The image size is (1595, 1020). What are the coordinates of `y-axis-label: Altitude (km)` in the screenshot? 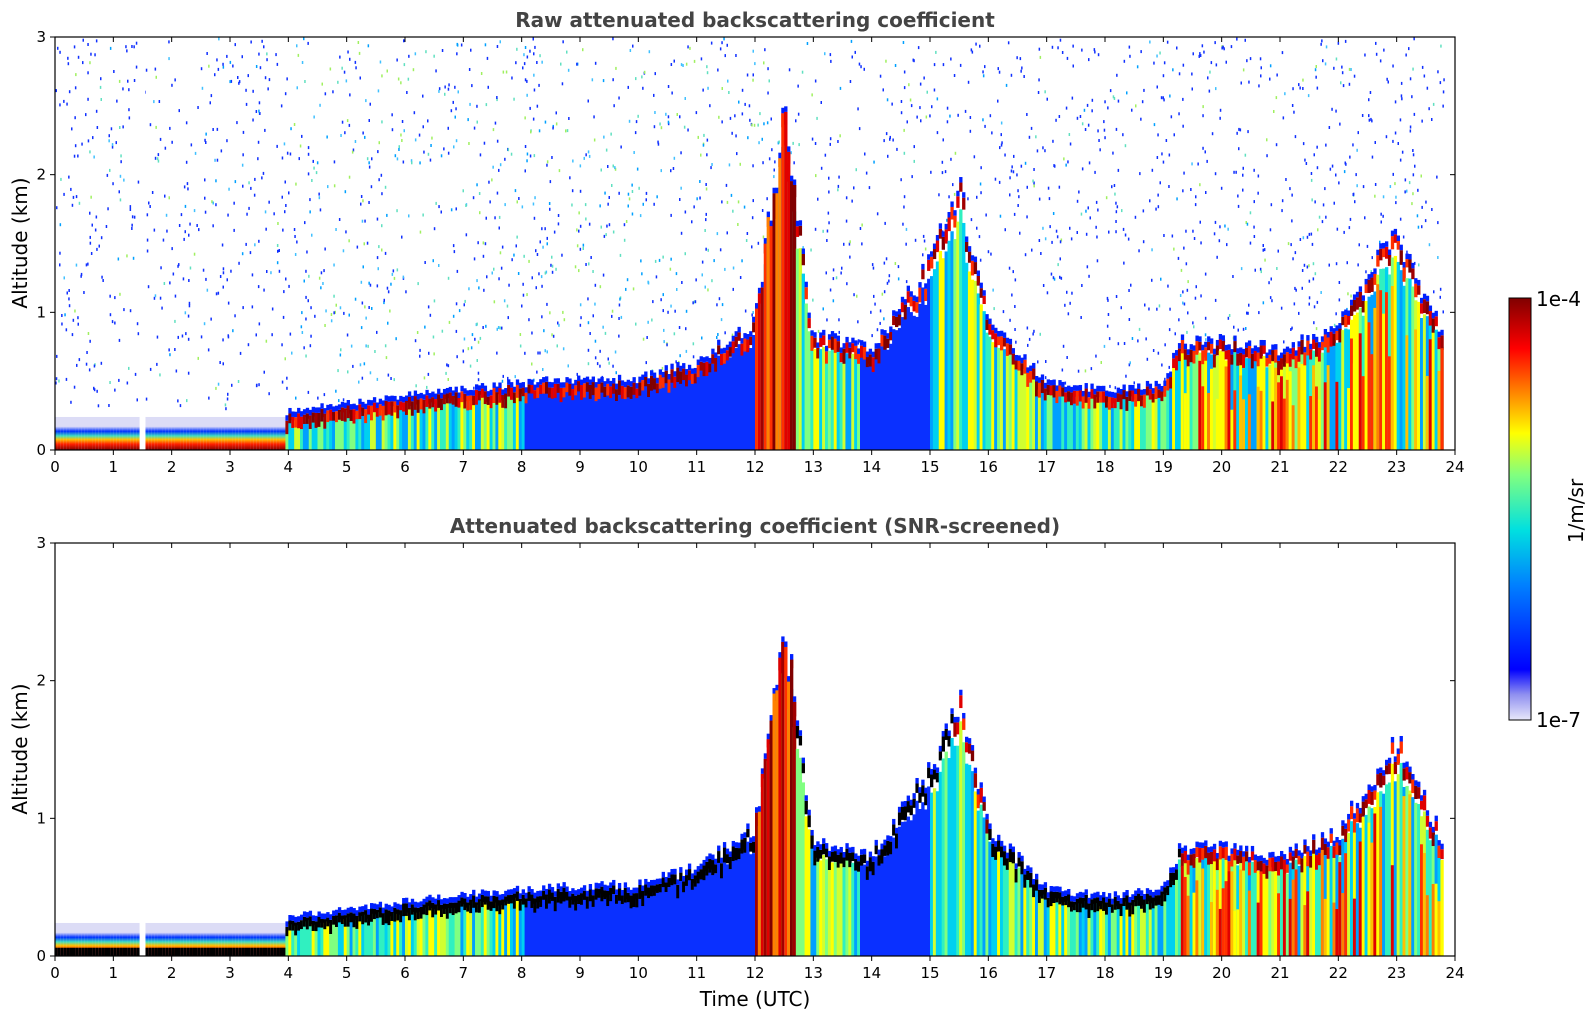 It's located at (20, 242).